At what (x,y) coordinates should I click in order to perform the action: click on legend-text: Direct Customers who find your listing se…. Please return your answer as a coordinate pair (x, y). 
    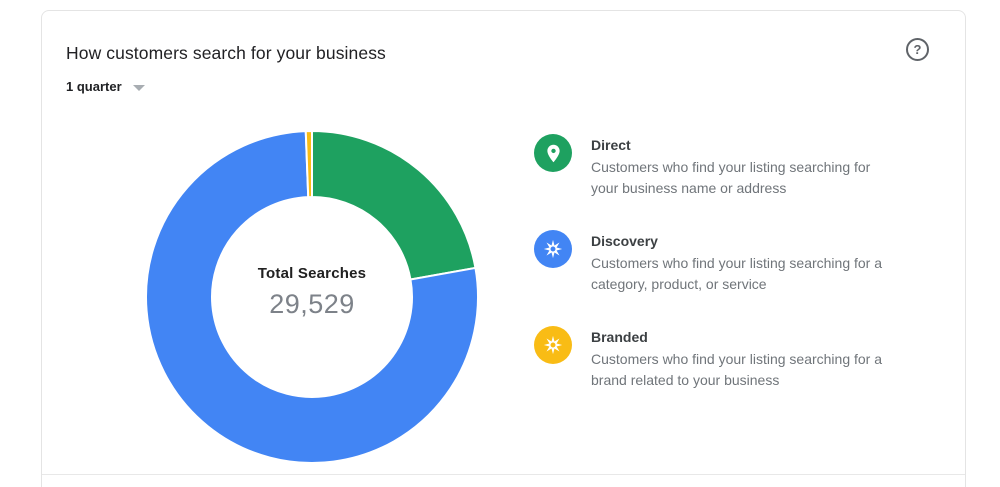
    Looking at the image, I should click on (730, 166).